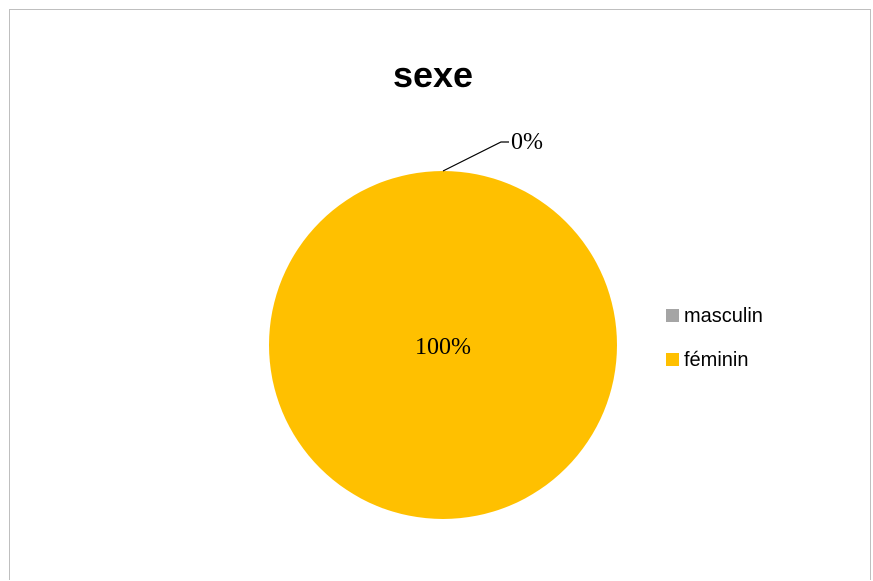  Describe the element at coordinates (723, 316) in the screenshot. I see `legend-label-masculin: masculin` at that location.